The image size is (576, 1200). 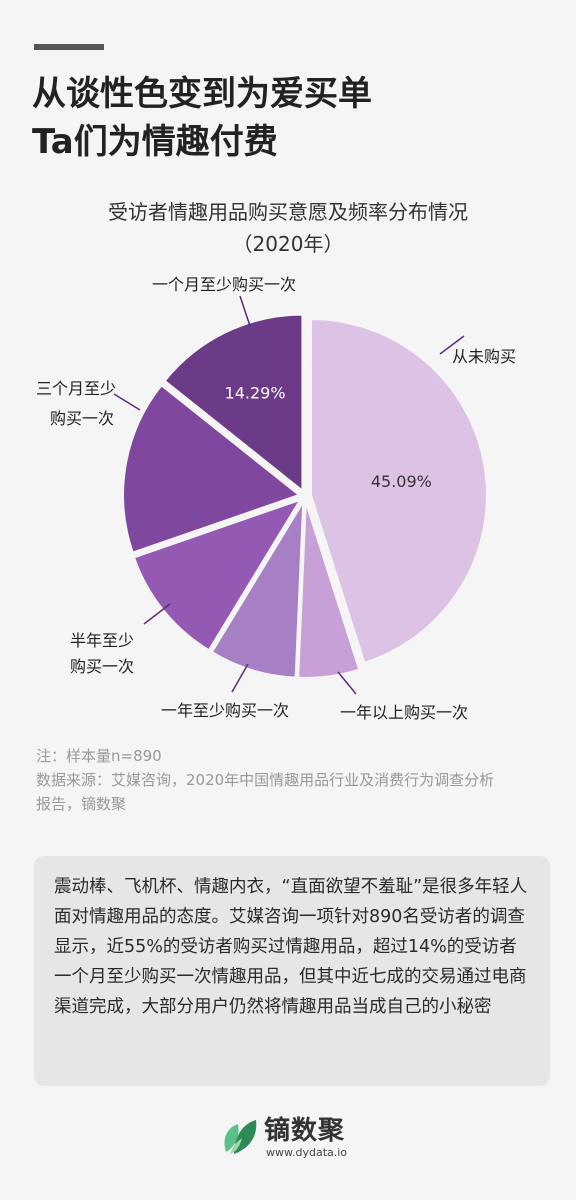 What do you see at coordinates (102, 666) in the screenshot?
I see `slice-label-half-year-l2: 购买一次` at bounding box center [102, 666].